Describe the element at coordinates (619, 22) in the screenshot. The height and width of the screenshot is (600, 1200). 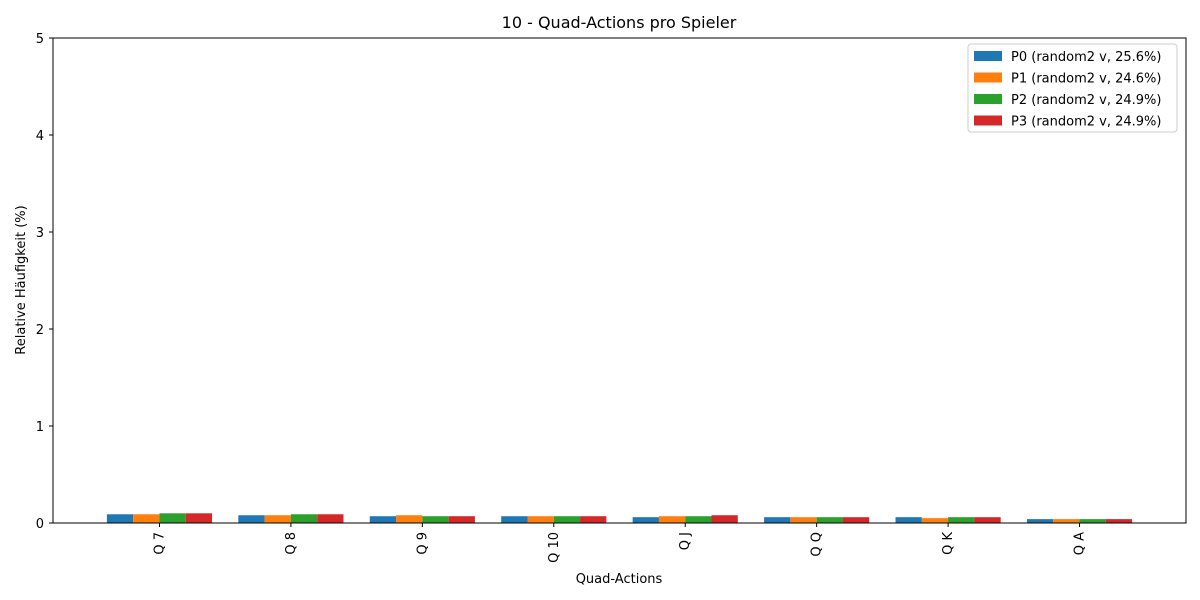
I see `chart-title: 10 - Quad-Actions pro Spieler` at that location.